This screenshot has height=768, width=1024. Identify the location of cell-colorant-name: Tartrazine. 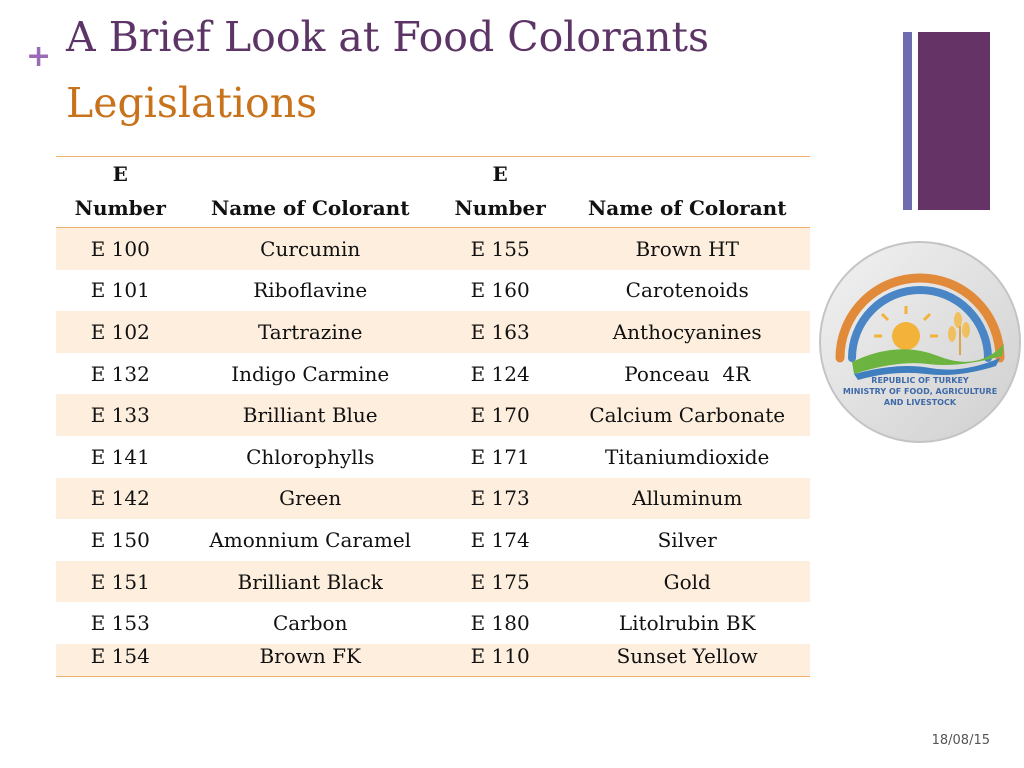
(310, 332).